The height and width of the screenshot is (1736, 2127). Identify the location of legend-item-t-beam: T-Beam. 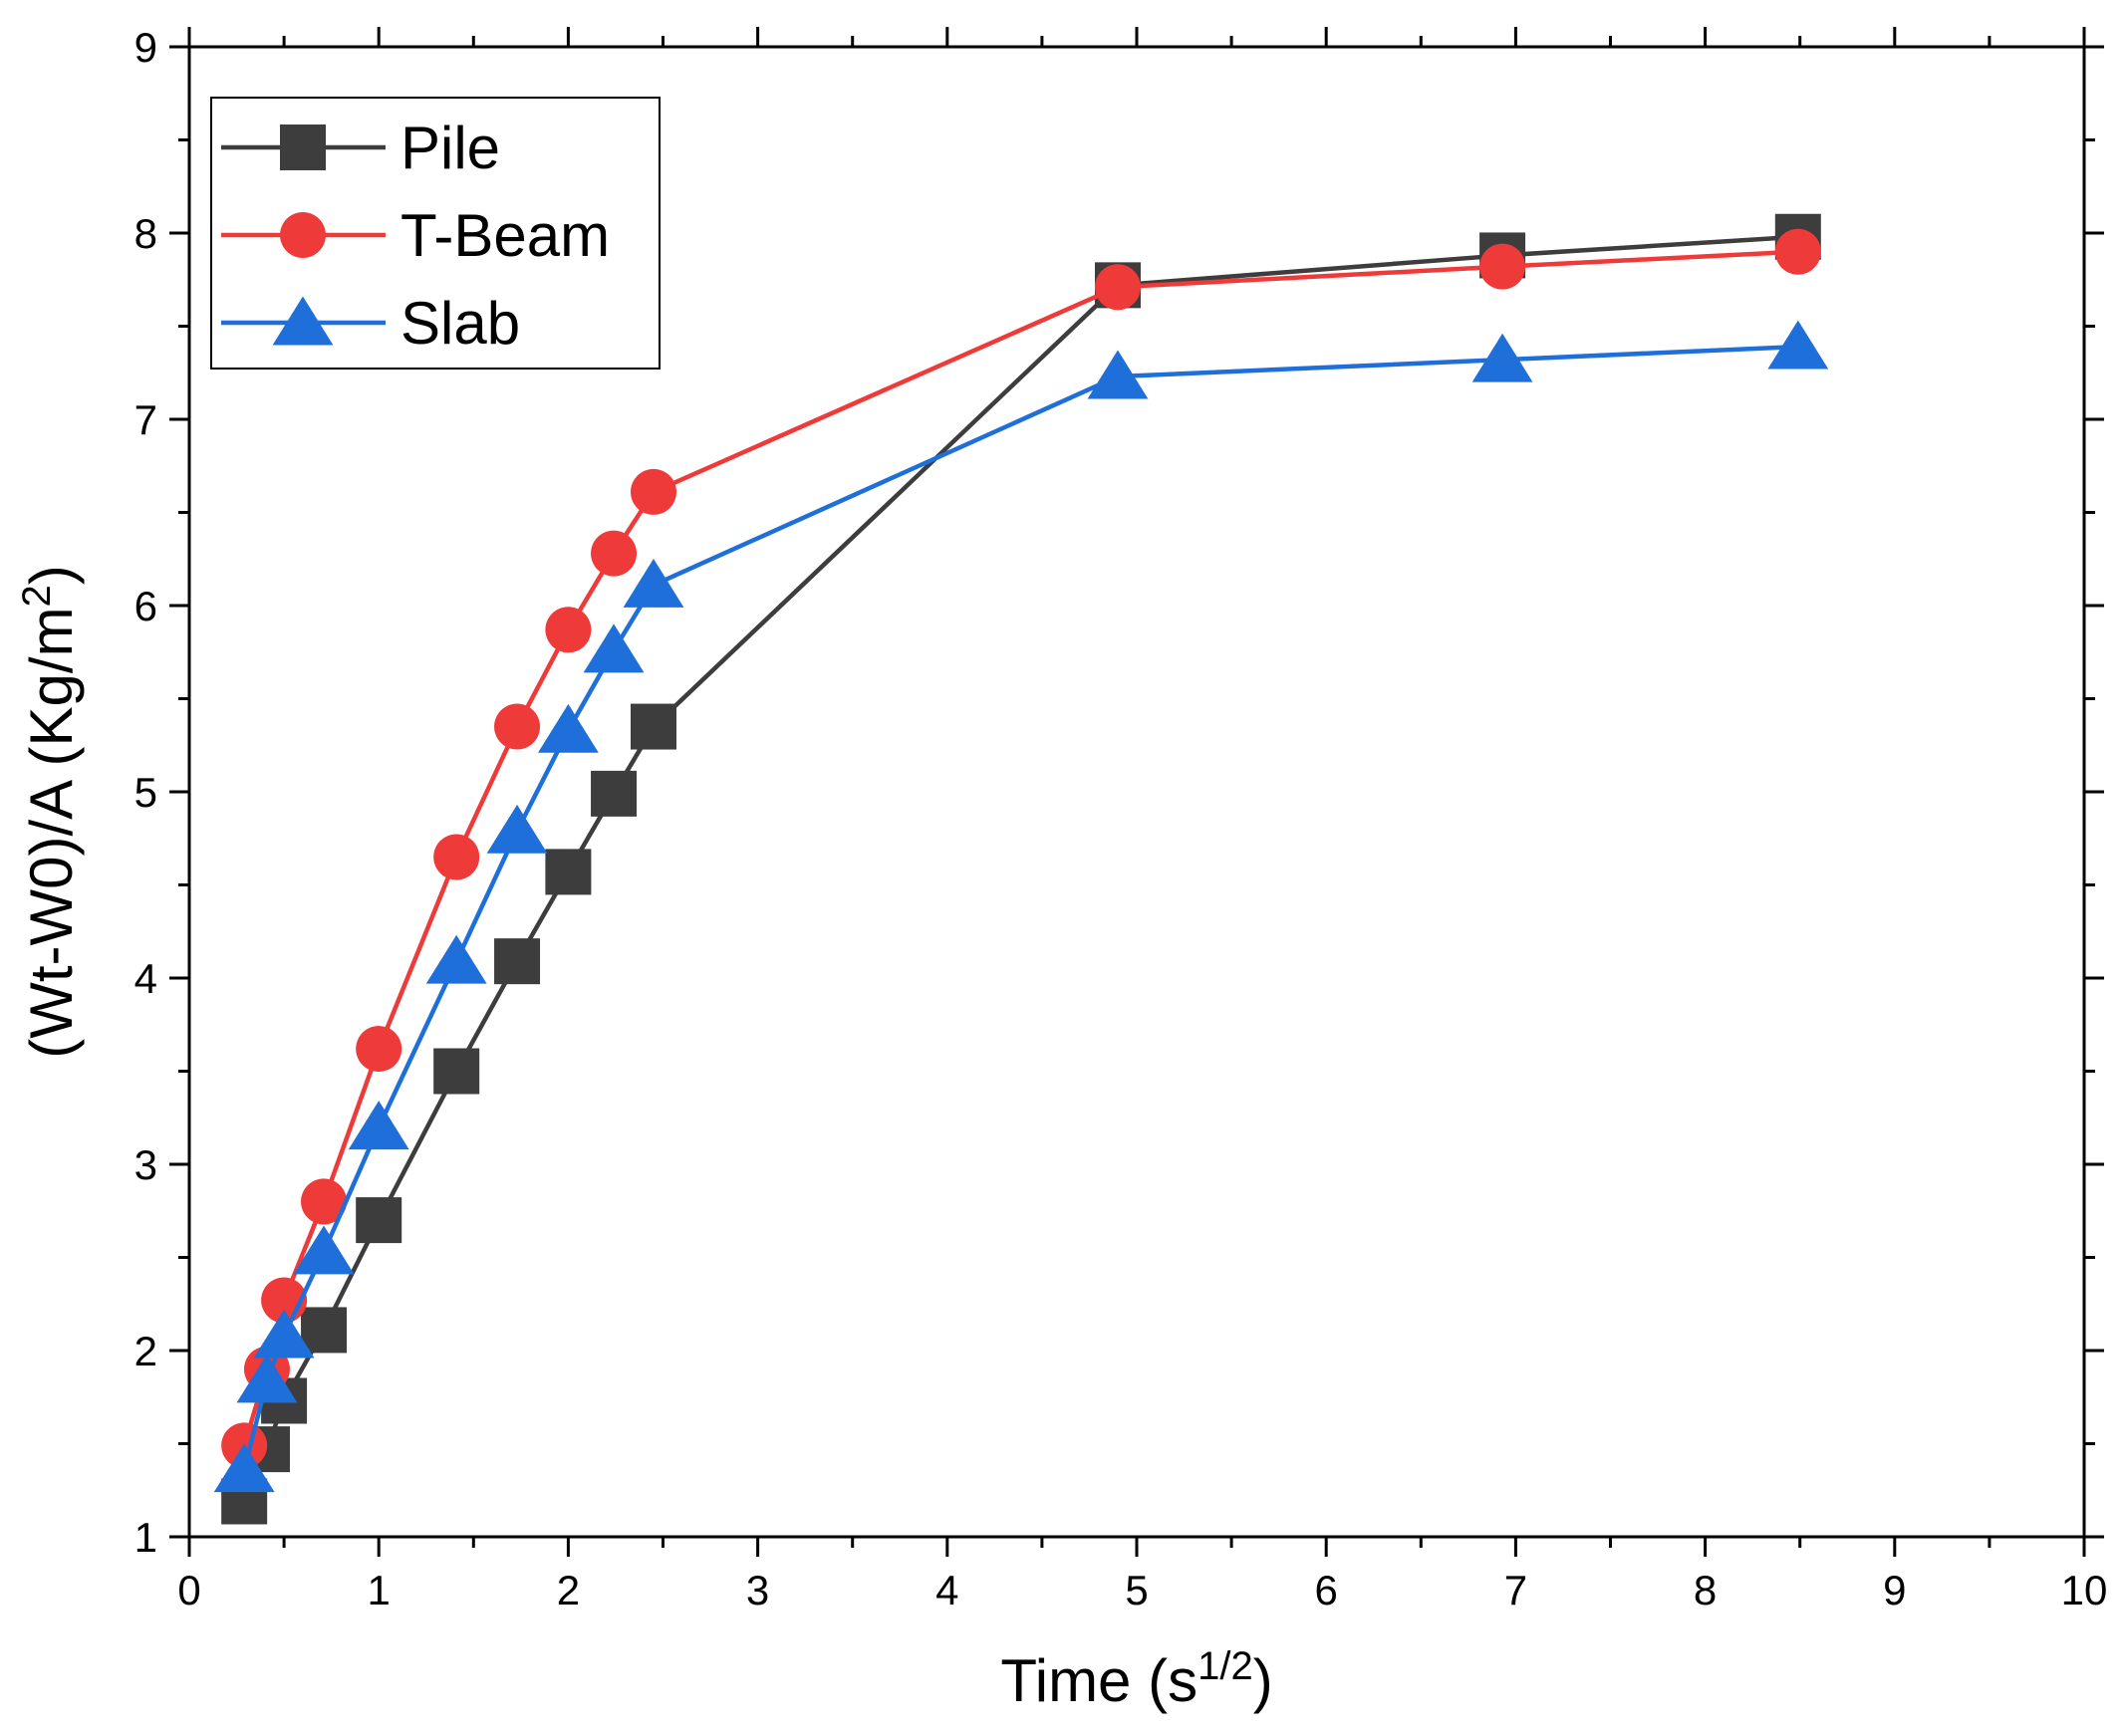
(415, 235).